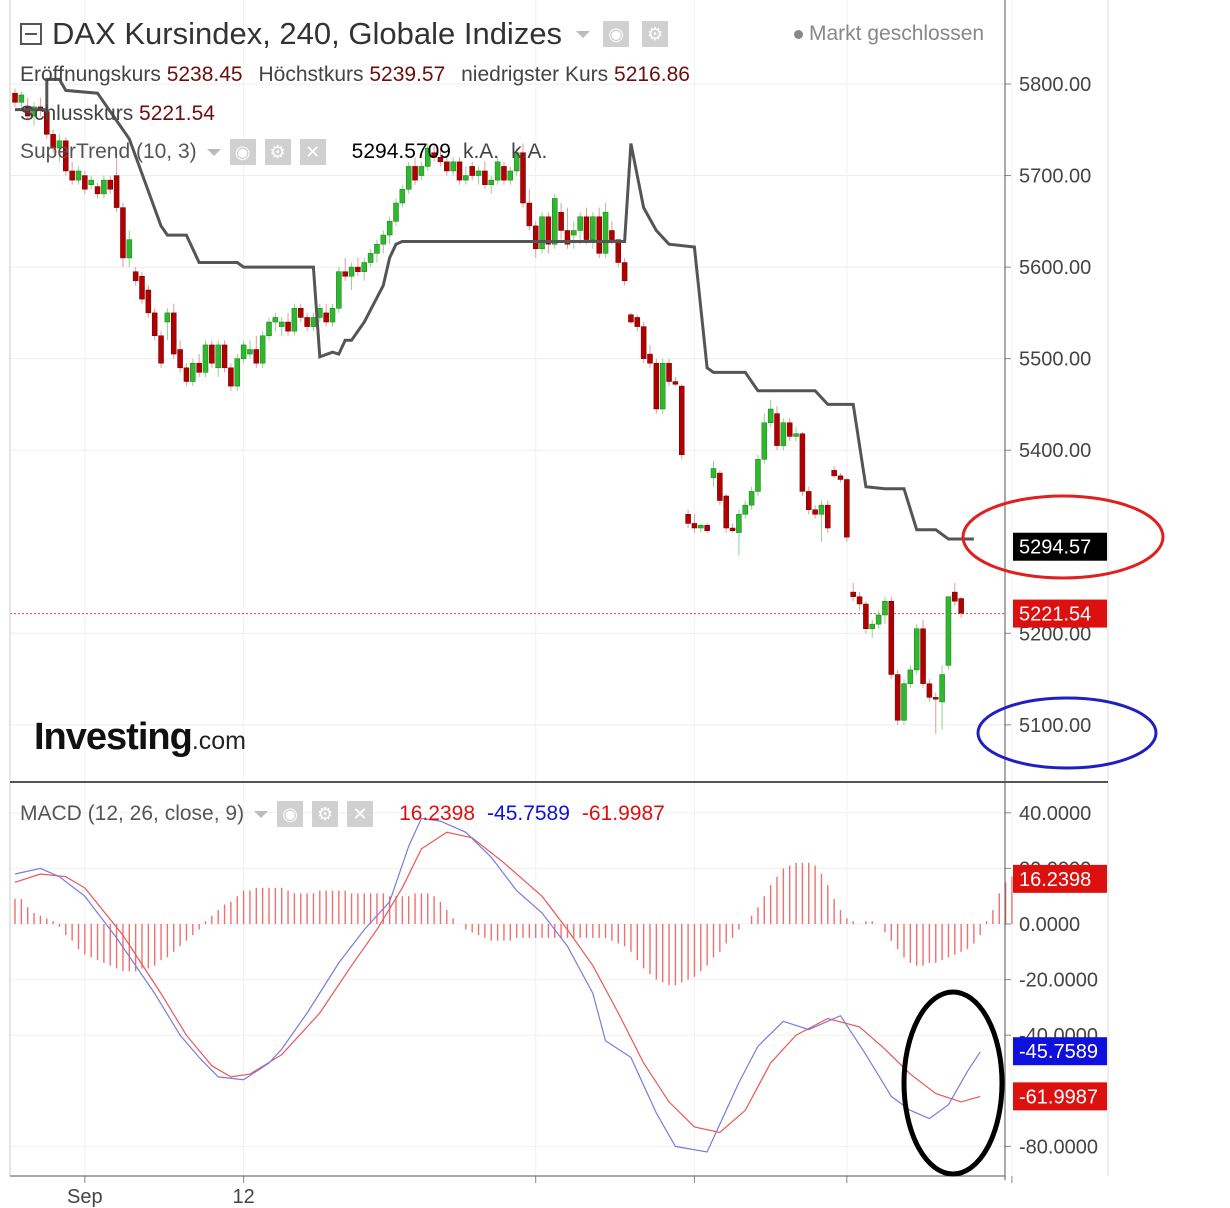 The height and width of the screenshot is (1208, 1230). I want to click on macd-tick-label: 40.0000, so click(1055, 814).